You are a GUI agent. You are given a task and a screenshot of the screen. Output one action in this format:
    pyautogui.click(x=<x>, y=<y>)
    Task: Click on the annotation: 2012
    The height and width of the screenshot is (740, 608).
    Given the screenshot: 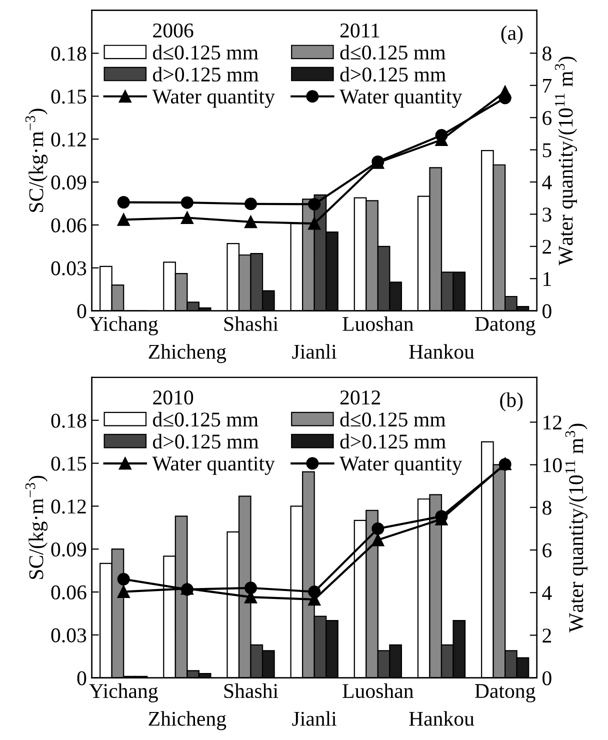 What is the action you would take?
    pyautogui.click(x=360, y=397)
    